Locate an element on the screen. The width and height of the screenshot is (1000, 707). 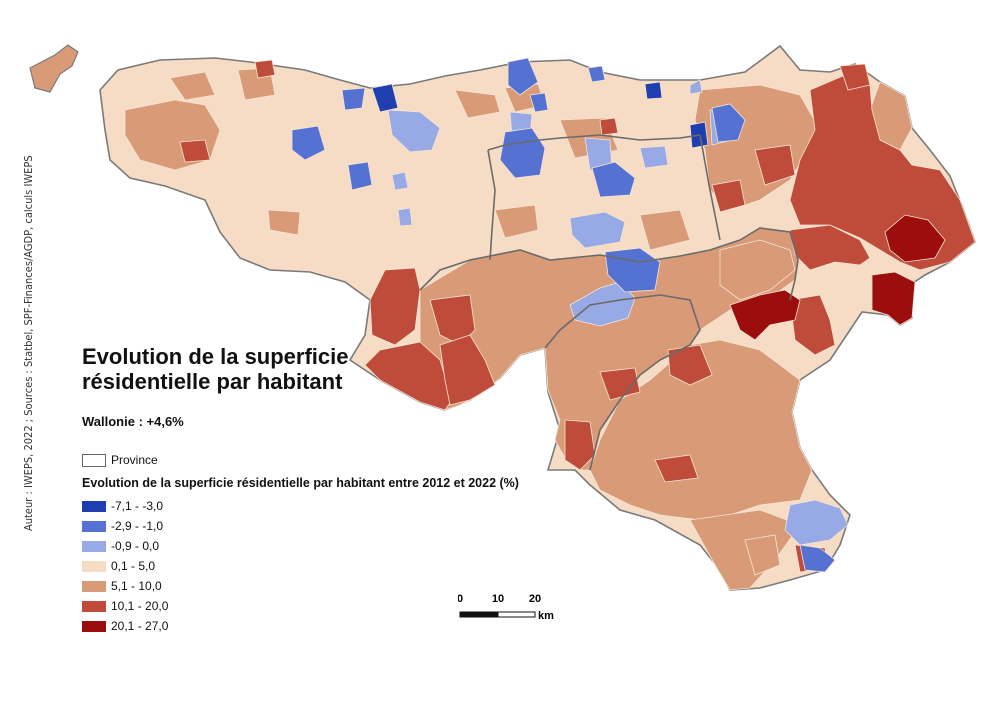
legend-class-label: 5,1 - 10,0 is located at coordinates (136, 586).